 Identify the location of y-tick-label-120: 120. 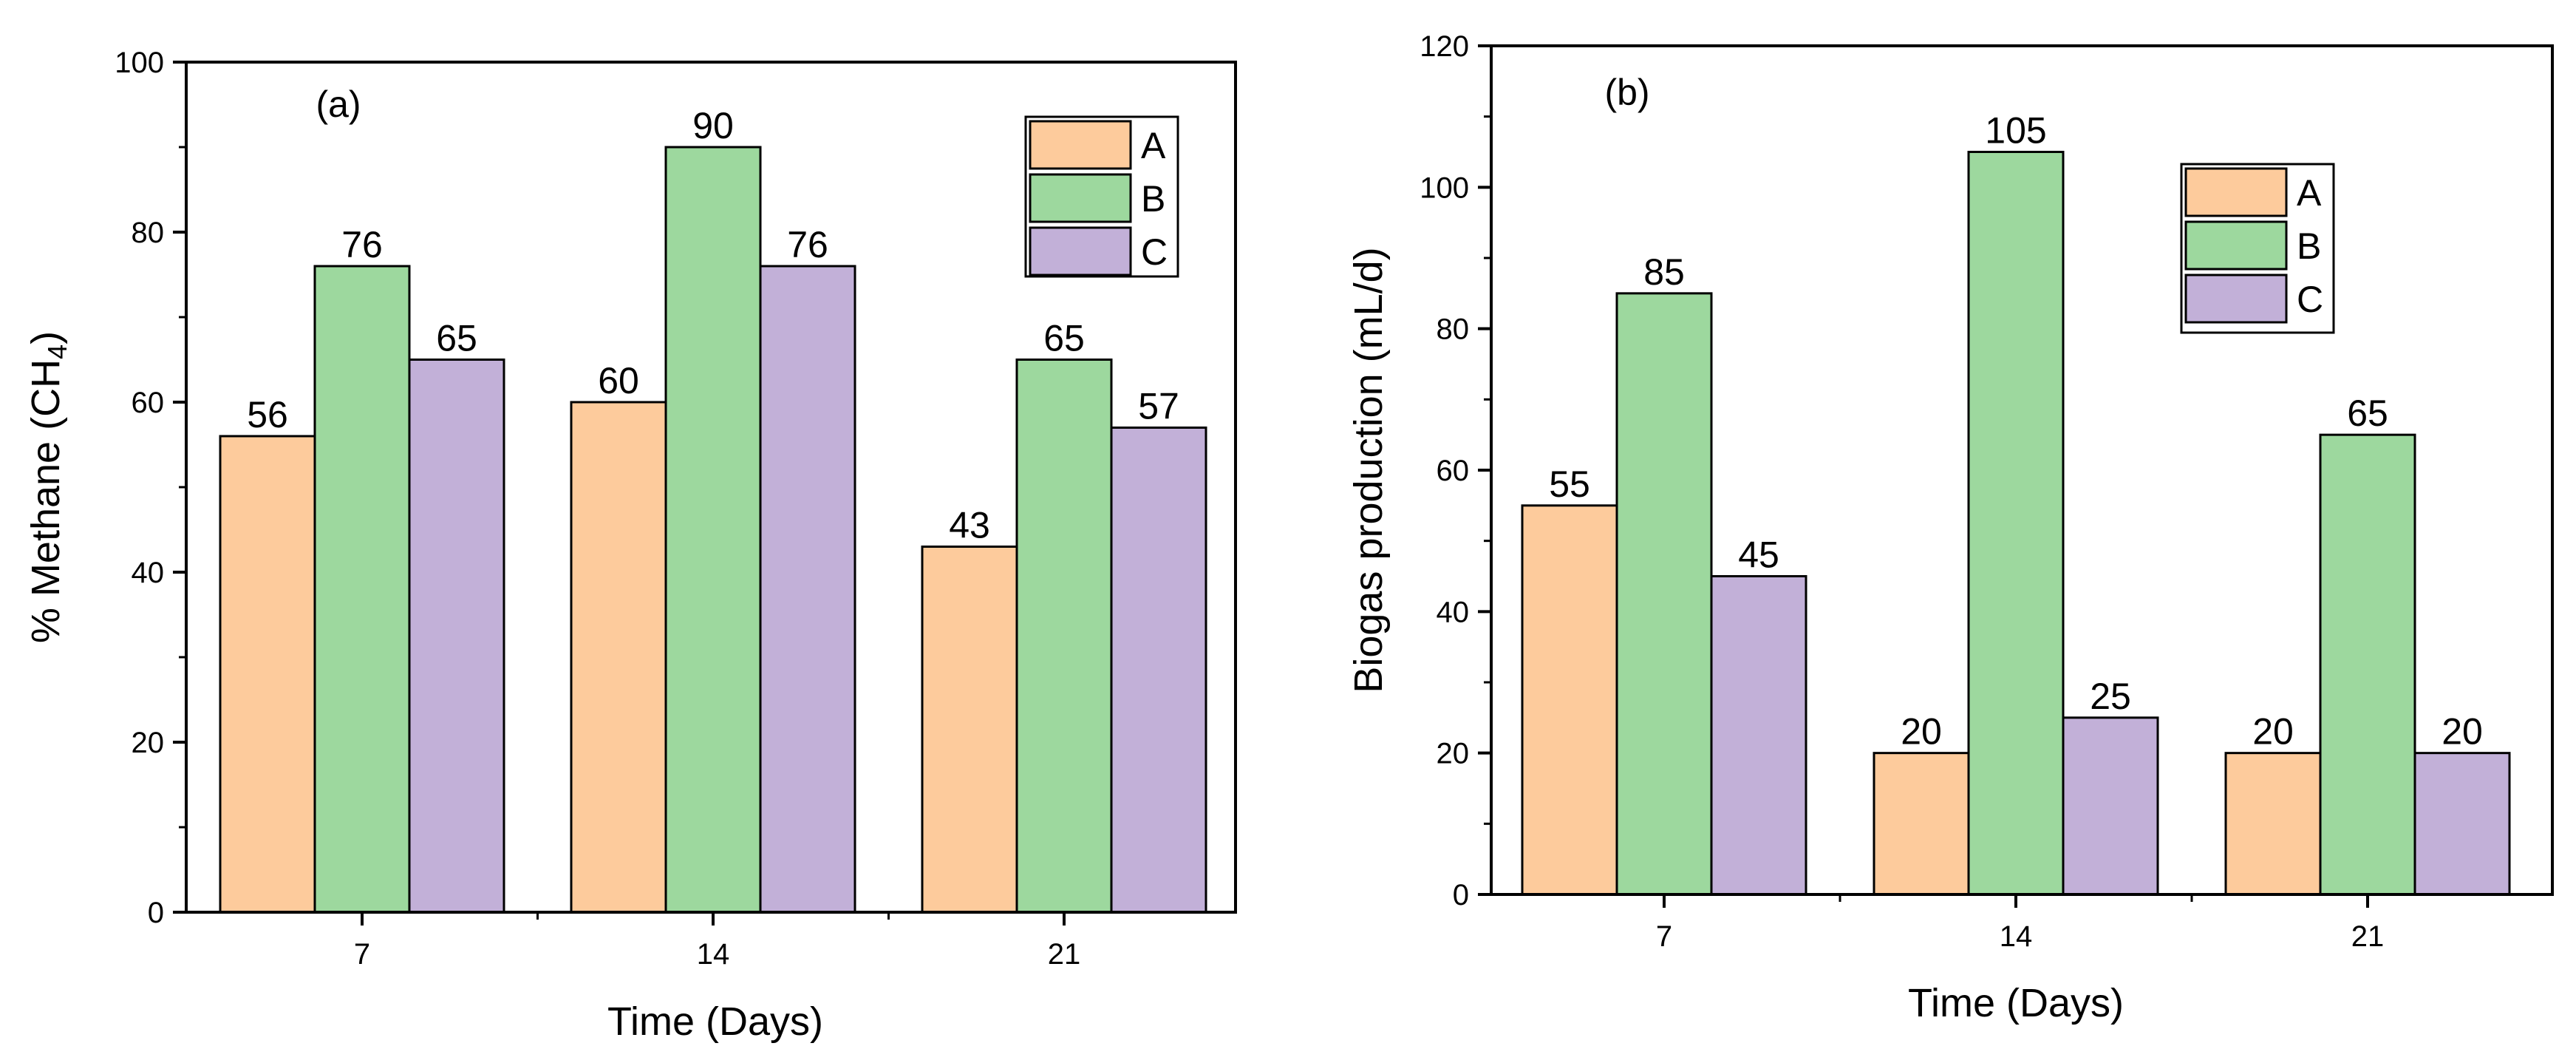
(1444, 46).